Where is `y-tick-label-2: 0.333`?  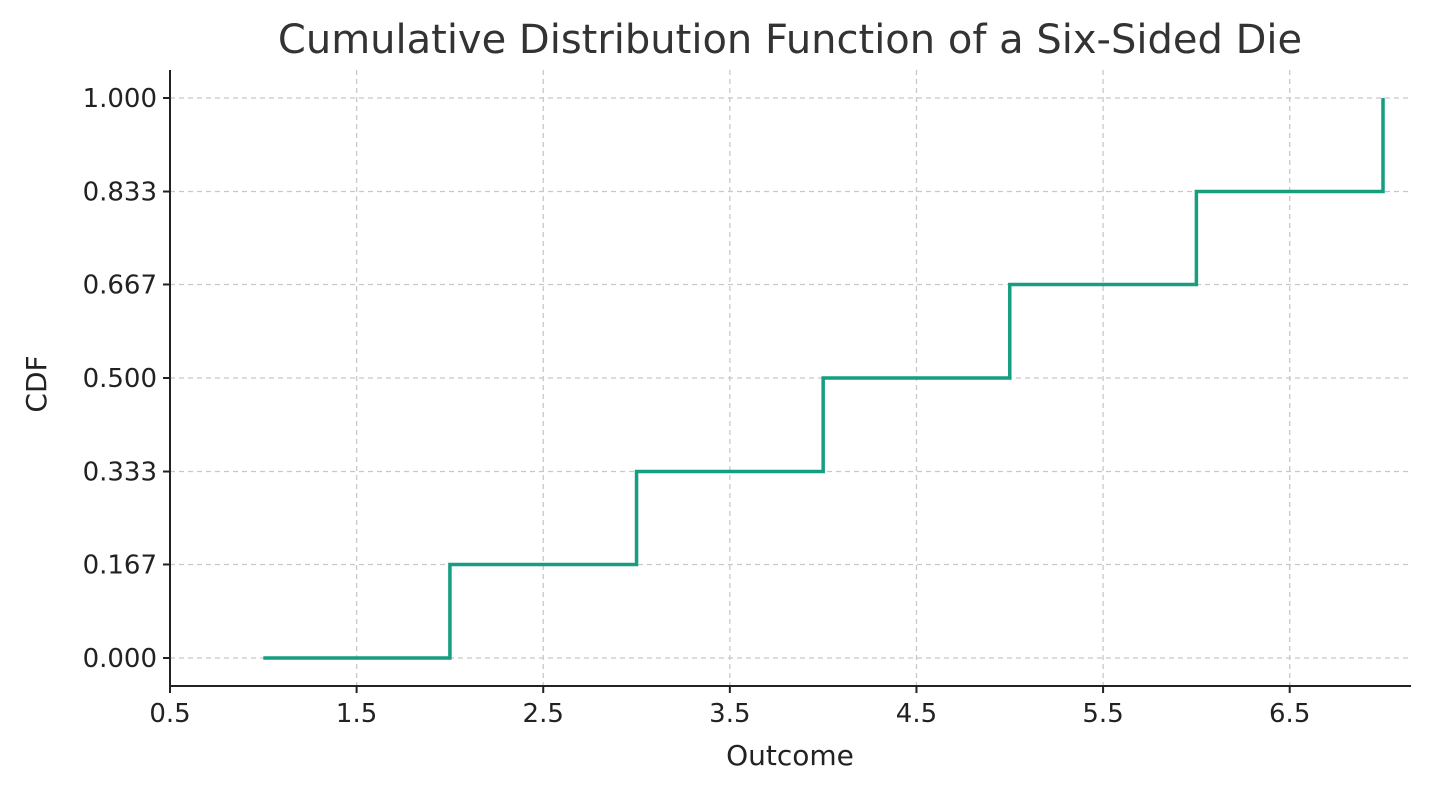
y-tick-label-2: 0.333 is located at coordinates (120, 473).